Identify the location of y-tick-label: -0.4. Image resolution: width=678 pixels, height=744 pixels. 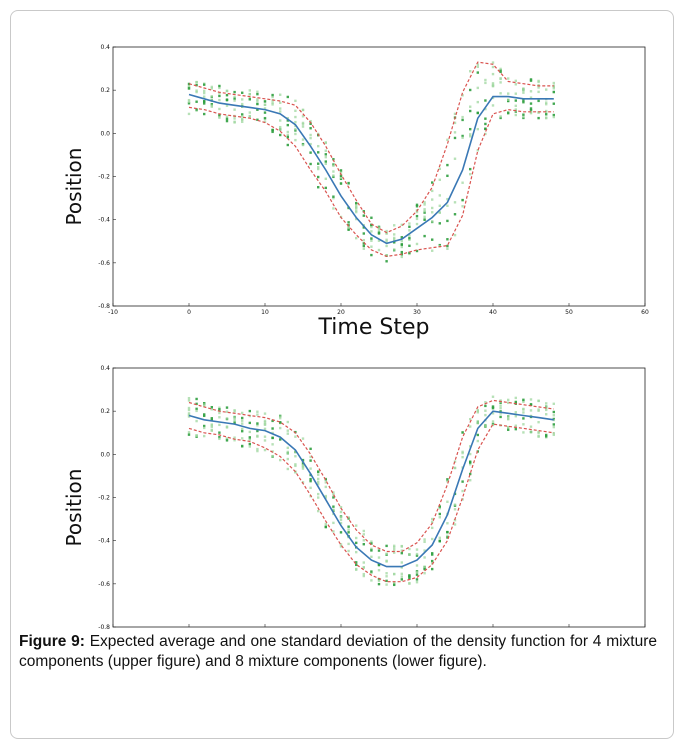
(104, 541).